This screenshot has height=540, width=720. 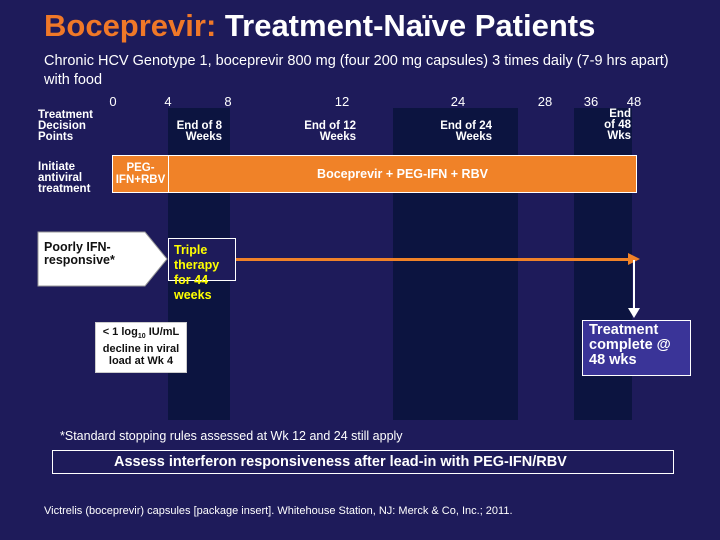 I want to click on tick-week-48: 48, so click(x=634, y=101).